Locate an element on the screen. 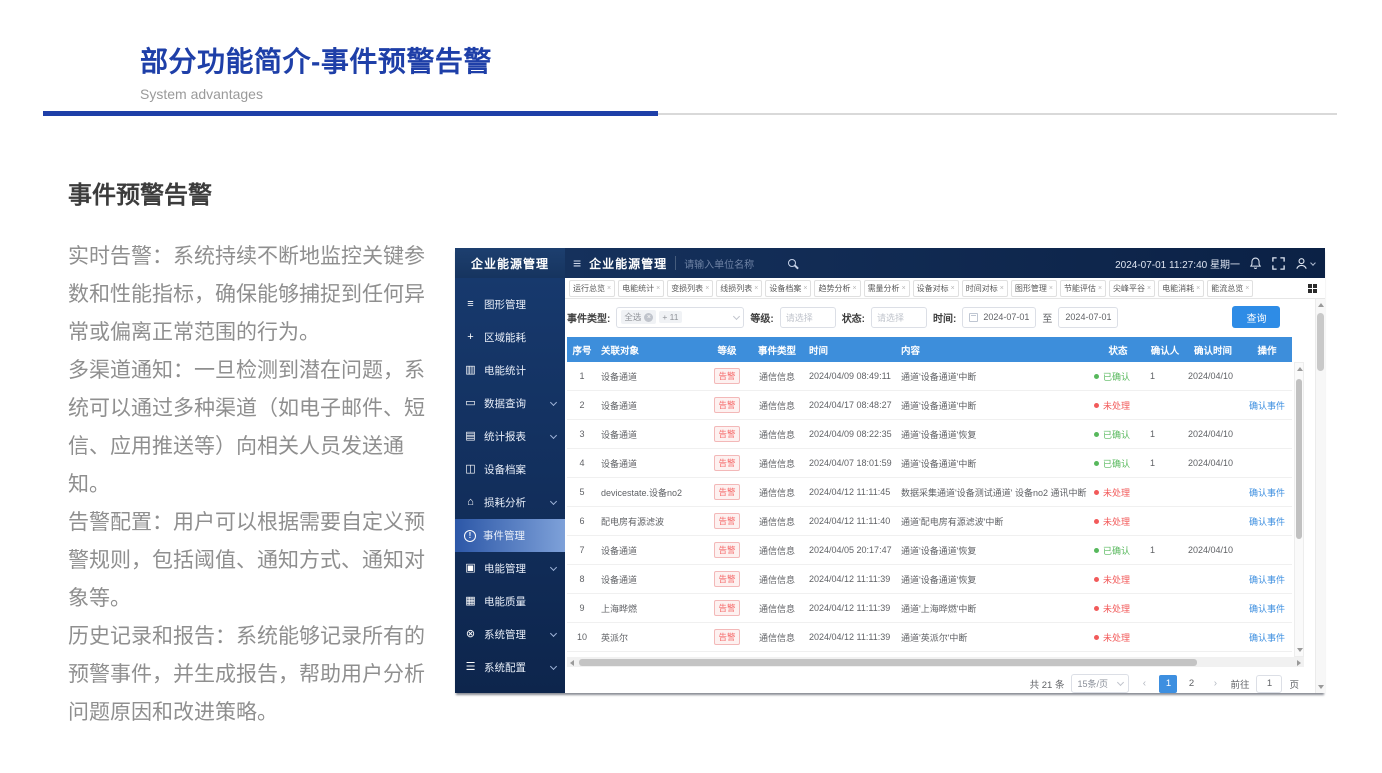  tab-线损列表: 线损列表 × is located at coordinates (739, 288).